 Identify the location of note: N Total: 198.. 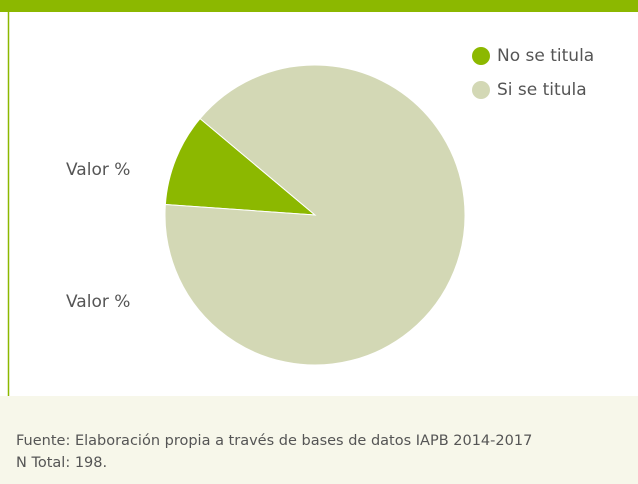
(61, 463).